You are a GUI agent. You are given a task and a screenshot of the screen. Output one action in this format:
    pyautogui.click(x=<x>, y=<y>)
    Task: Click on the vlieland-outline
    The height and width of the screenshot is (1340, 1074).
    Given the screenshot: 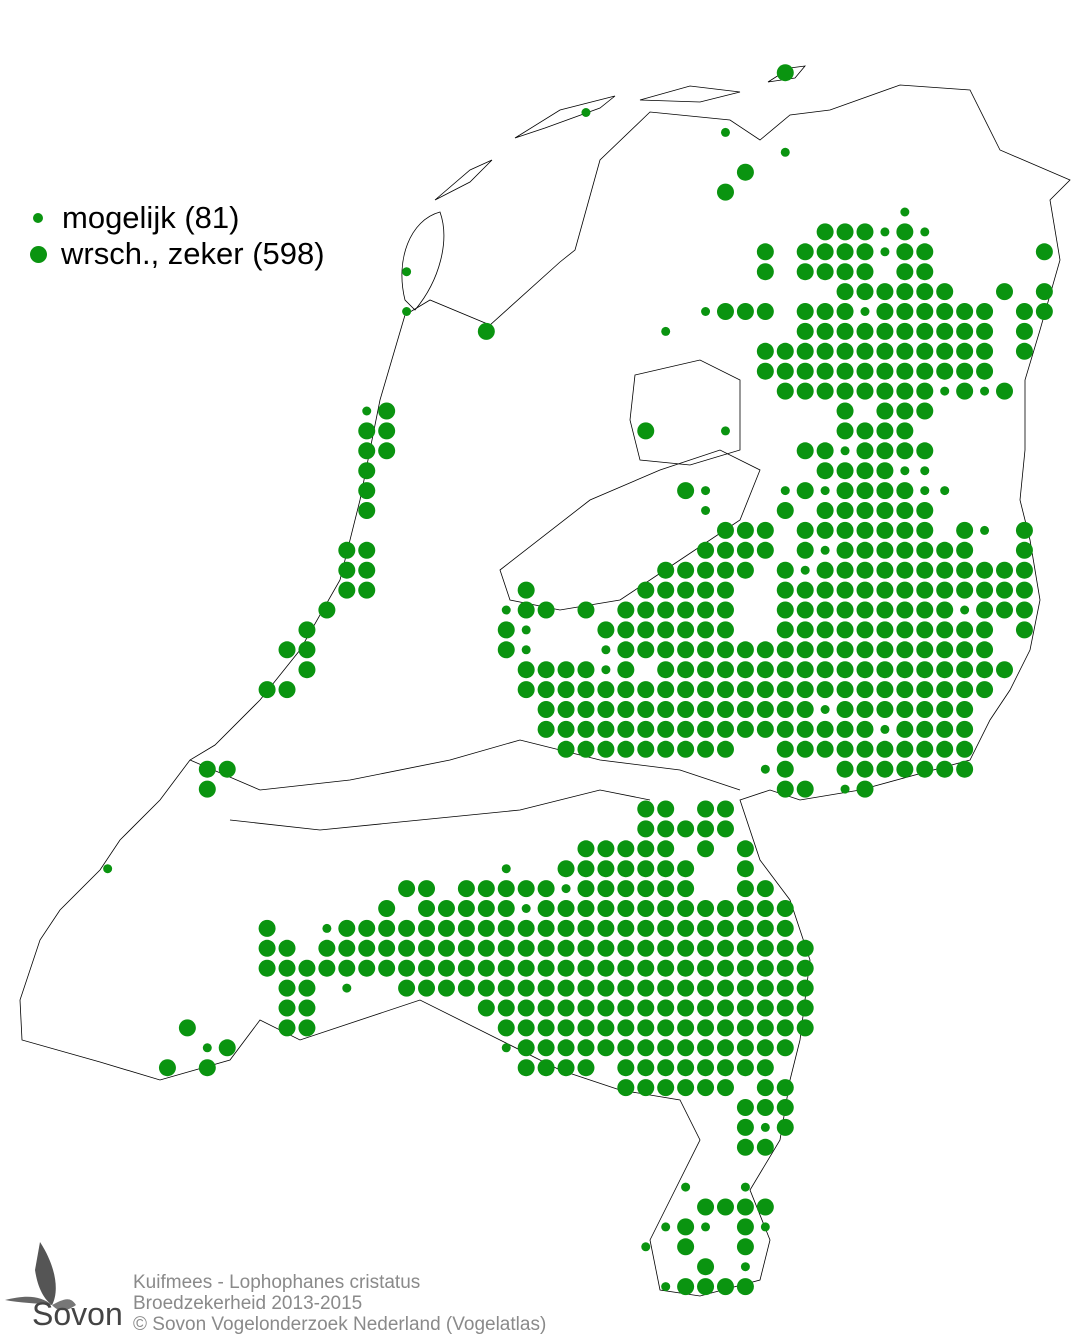 What is the action you would take?
    pyautogui.click(x=463, y=180)
    